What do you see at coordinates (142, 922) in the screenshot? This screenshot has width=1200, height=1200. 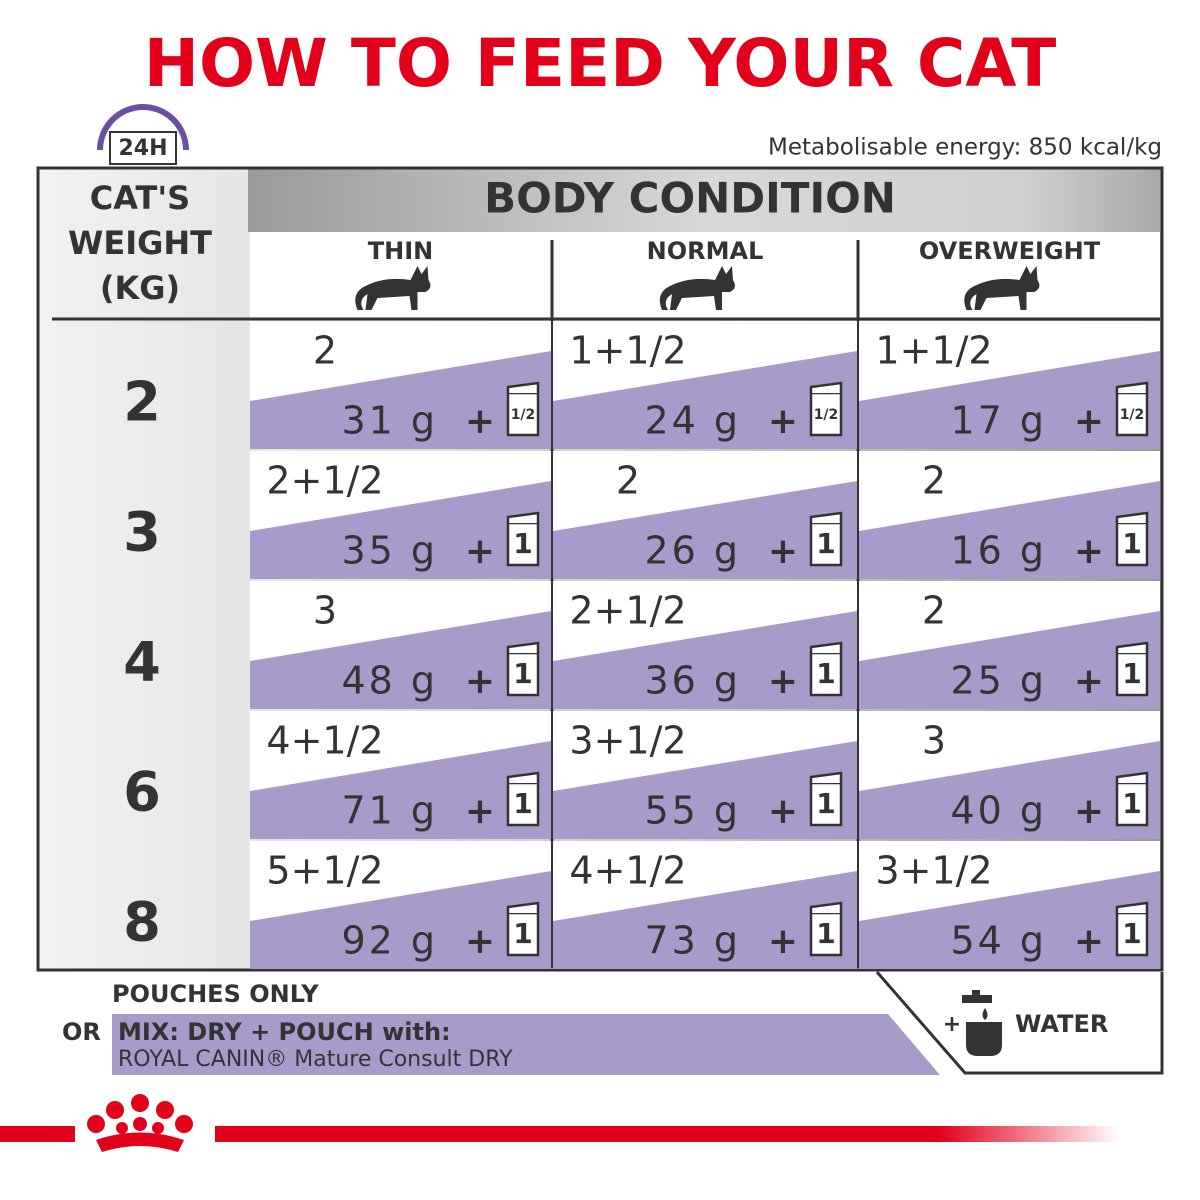 I see `weight: 8` at bounding box center [142, 922].